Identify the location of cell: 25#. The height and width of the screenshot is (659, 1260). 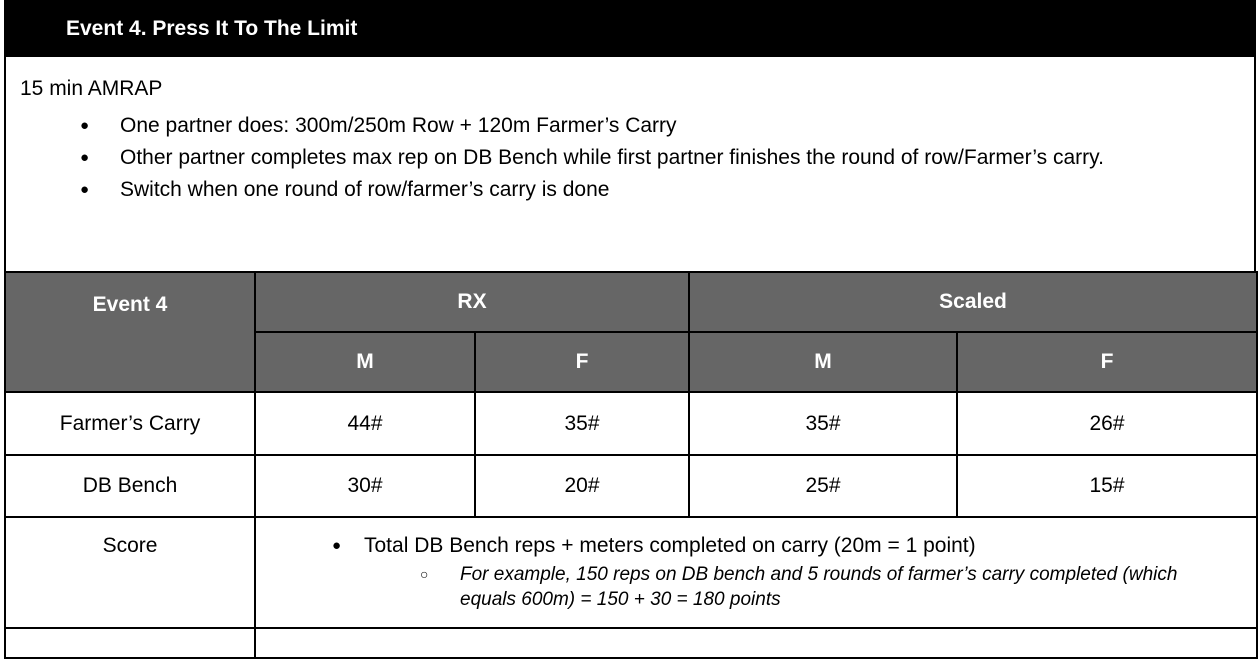
(823, 486).